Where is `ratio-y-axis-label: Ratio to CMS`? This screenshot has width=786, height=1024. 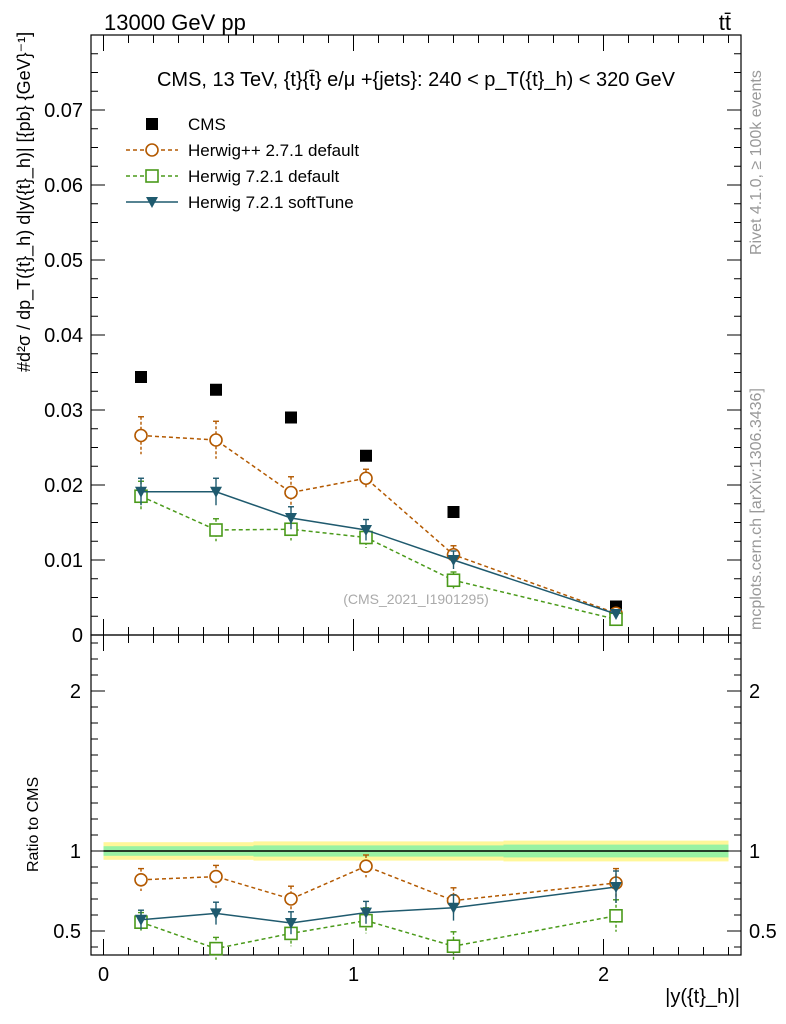
ratio-y-axis-label: Ratio to CMS is located at coordinates (33, 824).